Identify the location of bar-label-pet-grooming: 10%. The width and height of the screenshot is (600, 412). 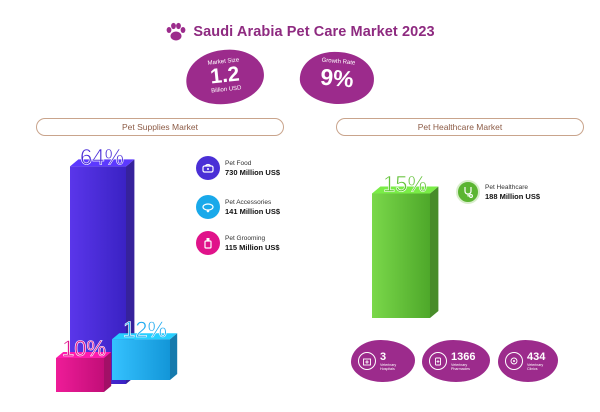
(84, 348).